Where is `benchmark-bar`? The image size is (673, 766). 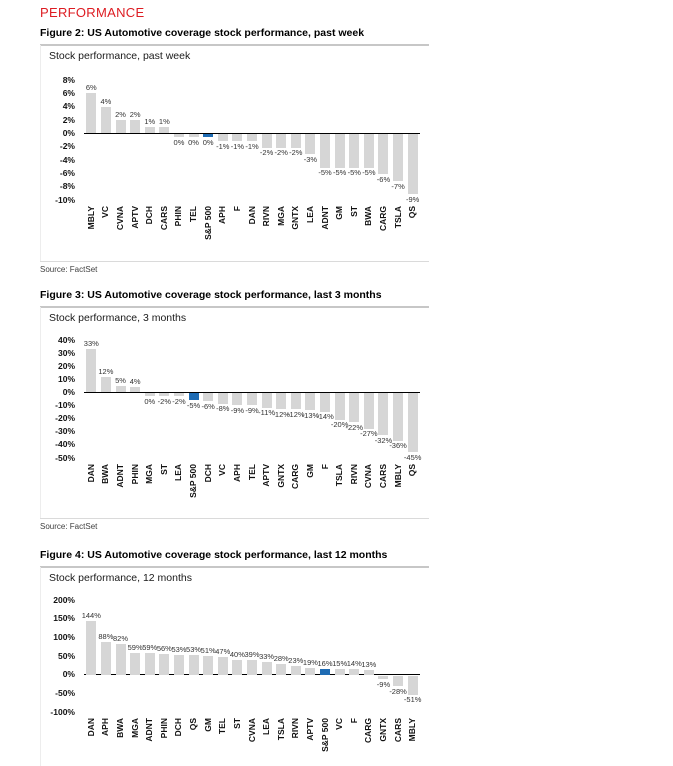 benchmark-bar is located at coordinates (325, 671).